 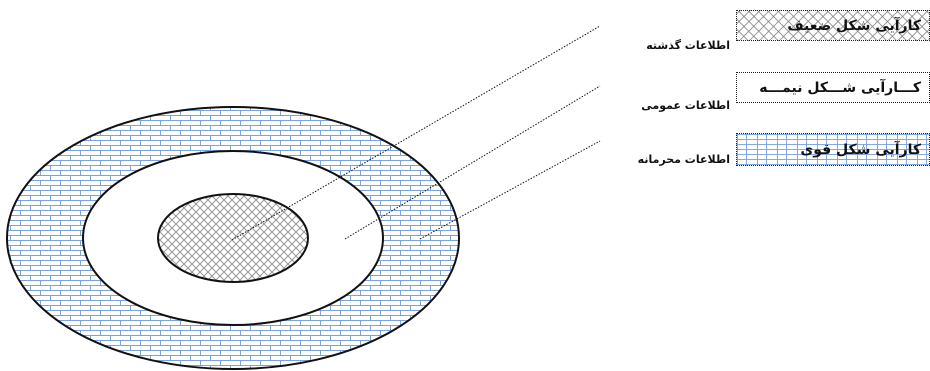 What do you see at coordinates (683, 159) in the screenshot?
I see `info-label-confidential: اطلاعات محرمانه` at bounding box center [683, 159].